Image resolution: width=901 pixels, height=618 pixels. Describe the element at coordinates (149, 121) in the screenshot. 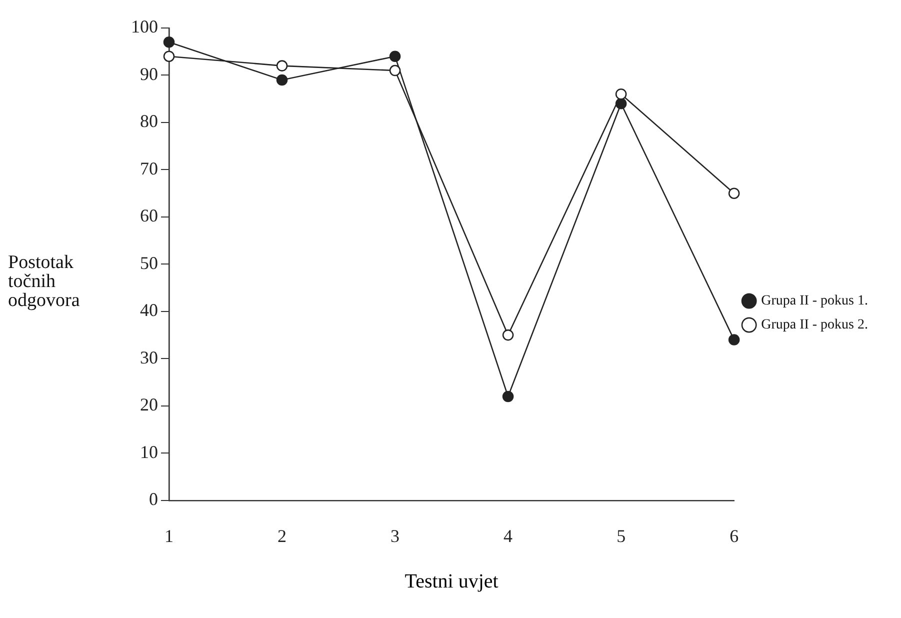

I see `y-tick-label: 80` at that location.